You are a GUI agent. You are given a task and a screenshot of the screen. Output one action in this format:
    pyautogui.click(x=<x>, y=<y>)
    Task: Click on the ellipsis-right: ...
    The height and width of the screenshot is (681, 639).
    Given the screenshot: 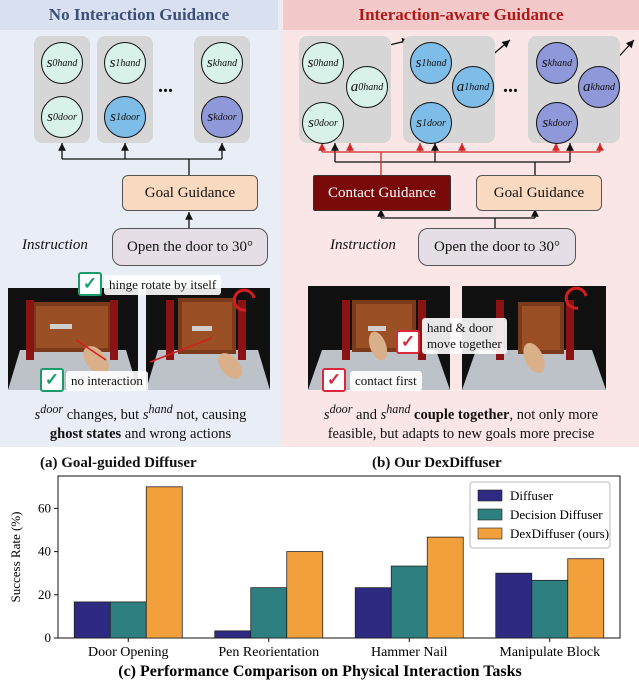 What is the action you would take?
    pyautogui.click(x=510, y=86)
    